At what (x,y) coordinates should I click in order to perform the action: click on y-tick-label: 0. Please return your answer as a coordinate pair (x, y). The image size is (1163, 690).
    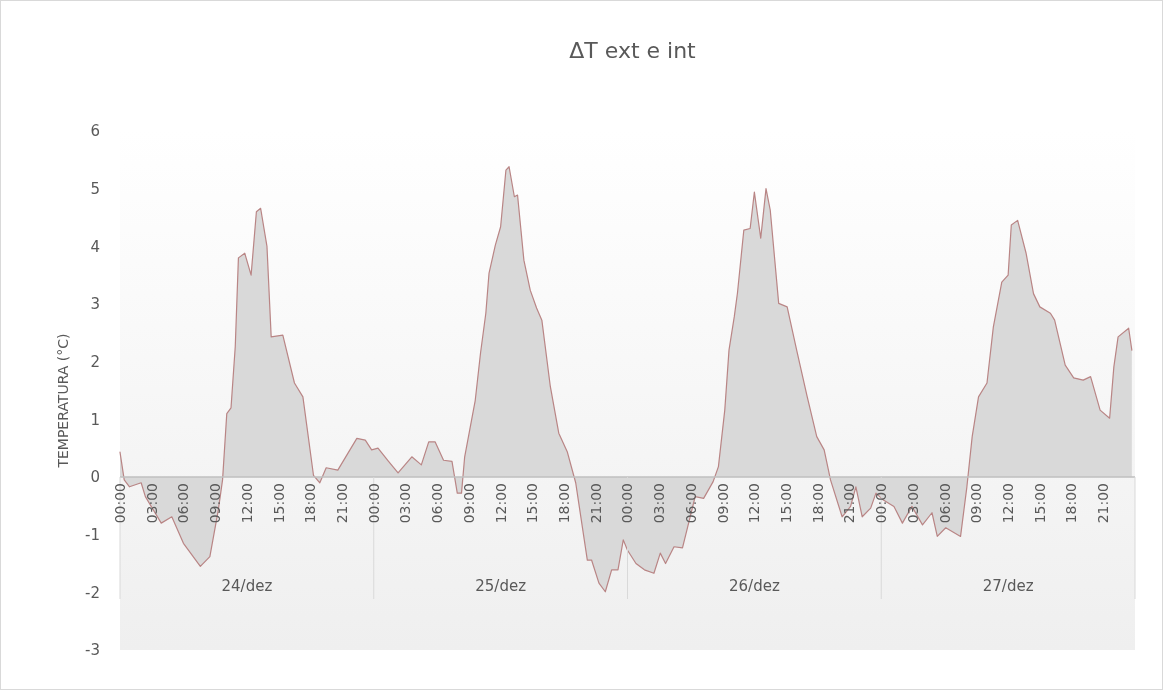
    Looking at the image, I should click on (95, 477).